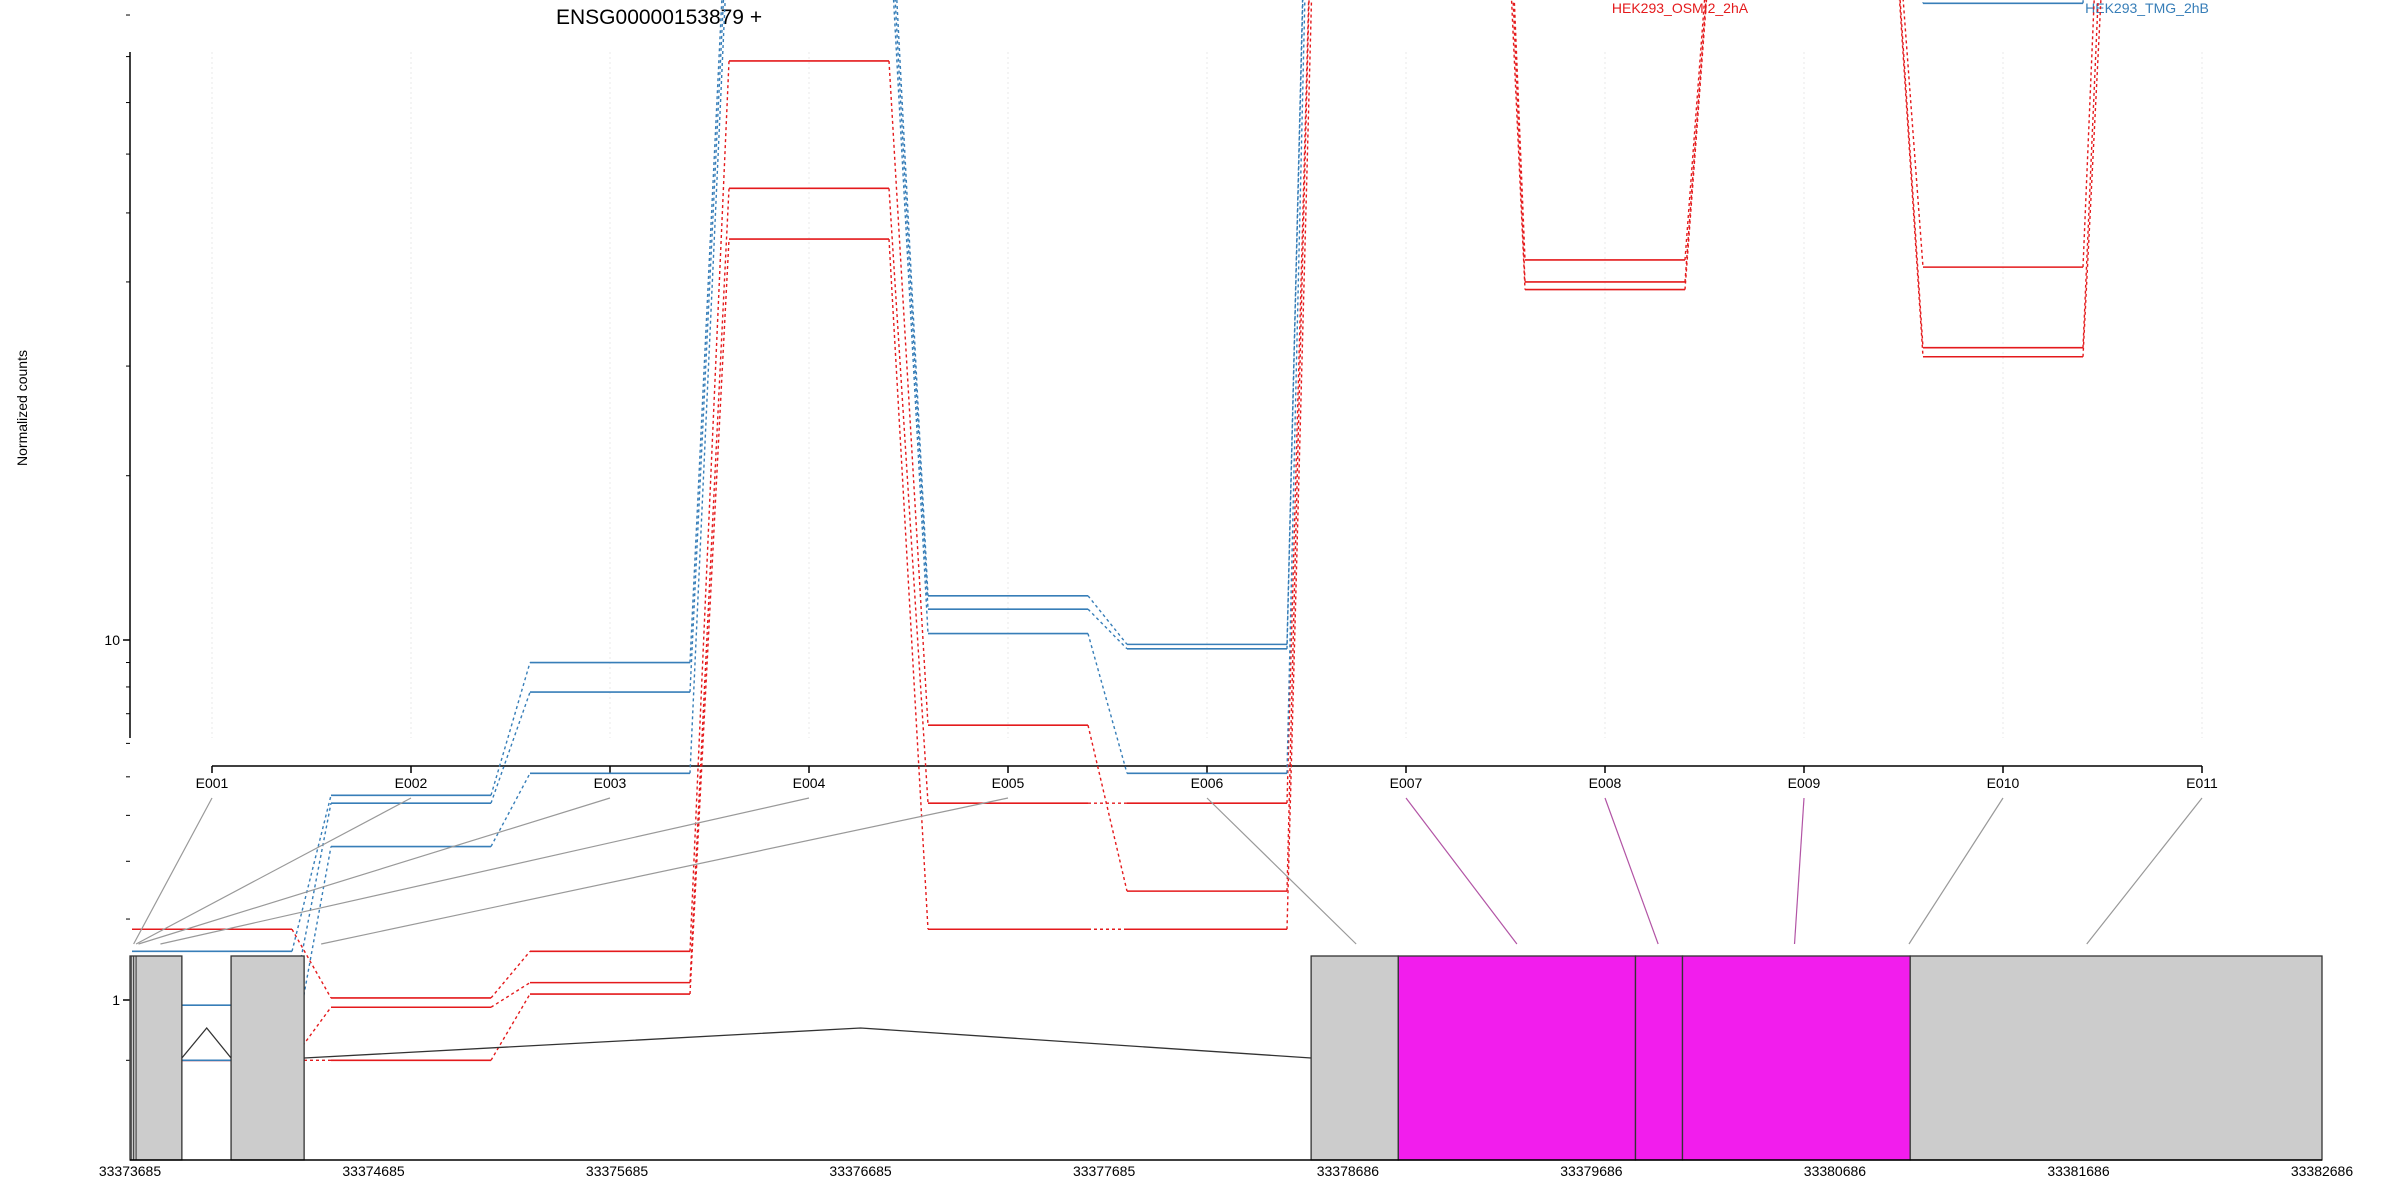 The height and width of the screenshot is (1200, 2400). What do you see at coordinates (809, 783) in the screenshot?
I see `x-tick-label-e004: E004` at bounding box center [809, 783].